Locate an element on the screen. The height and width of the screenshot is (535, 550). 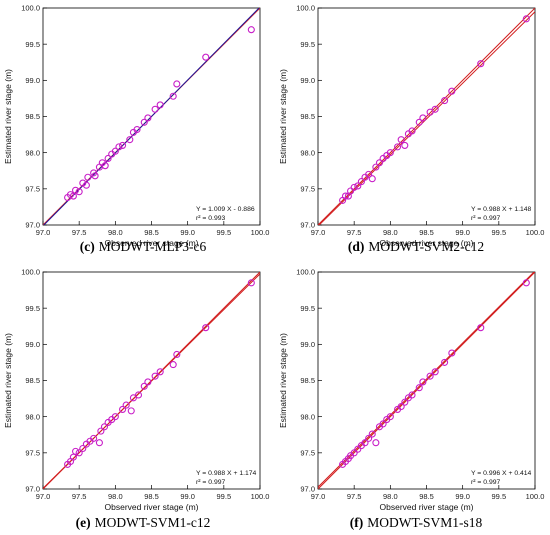
caption-letter: (e) is located at coordinates (83, 522).